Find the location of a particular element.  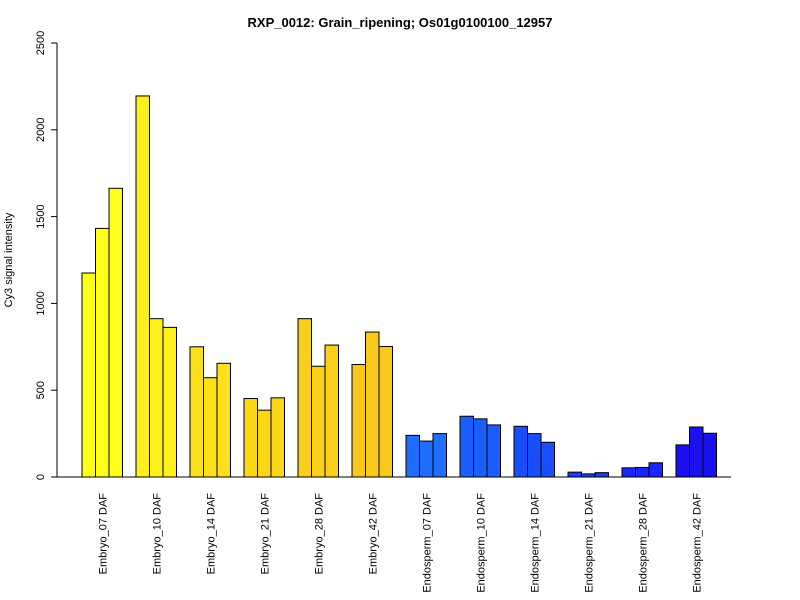

y-axis-ticks: 0 500 1000 1500 2000 2500 is located at coordinates (46, 255).